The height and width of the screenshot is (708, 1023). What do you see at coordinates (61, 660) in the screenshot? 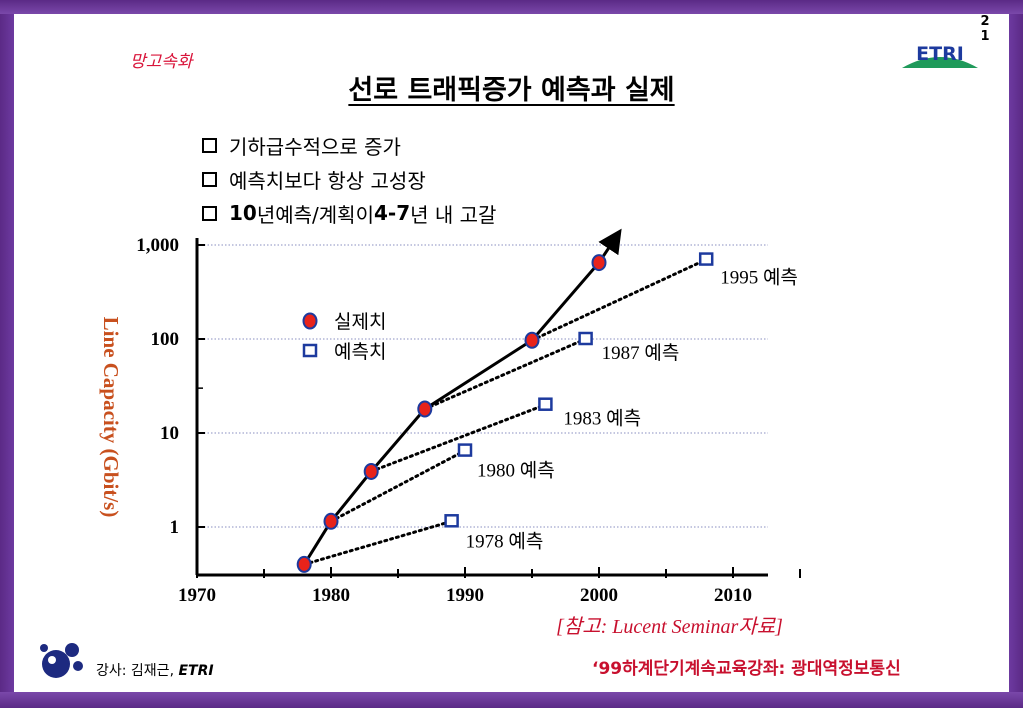
I see `mascot-logo` at bounding box center [61, 660].